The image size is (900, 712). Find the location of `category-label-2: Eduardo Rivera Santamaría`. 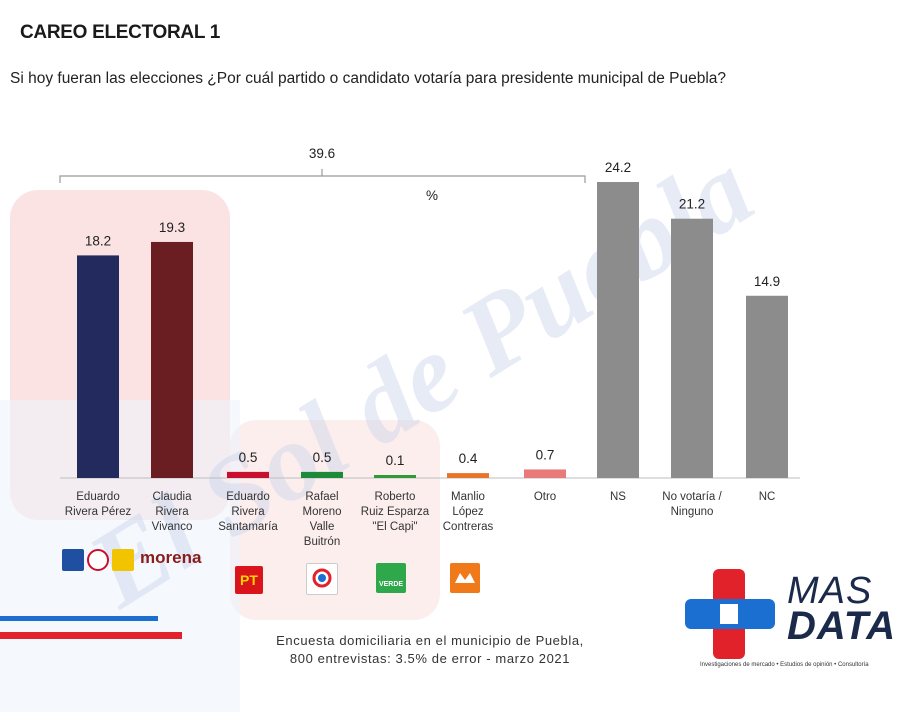

category-label-2: Eduardo Rivera Santamaría is located at coordinates (248, 512).